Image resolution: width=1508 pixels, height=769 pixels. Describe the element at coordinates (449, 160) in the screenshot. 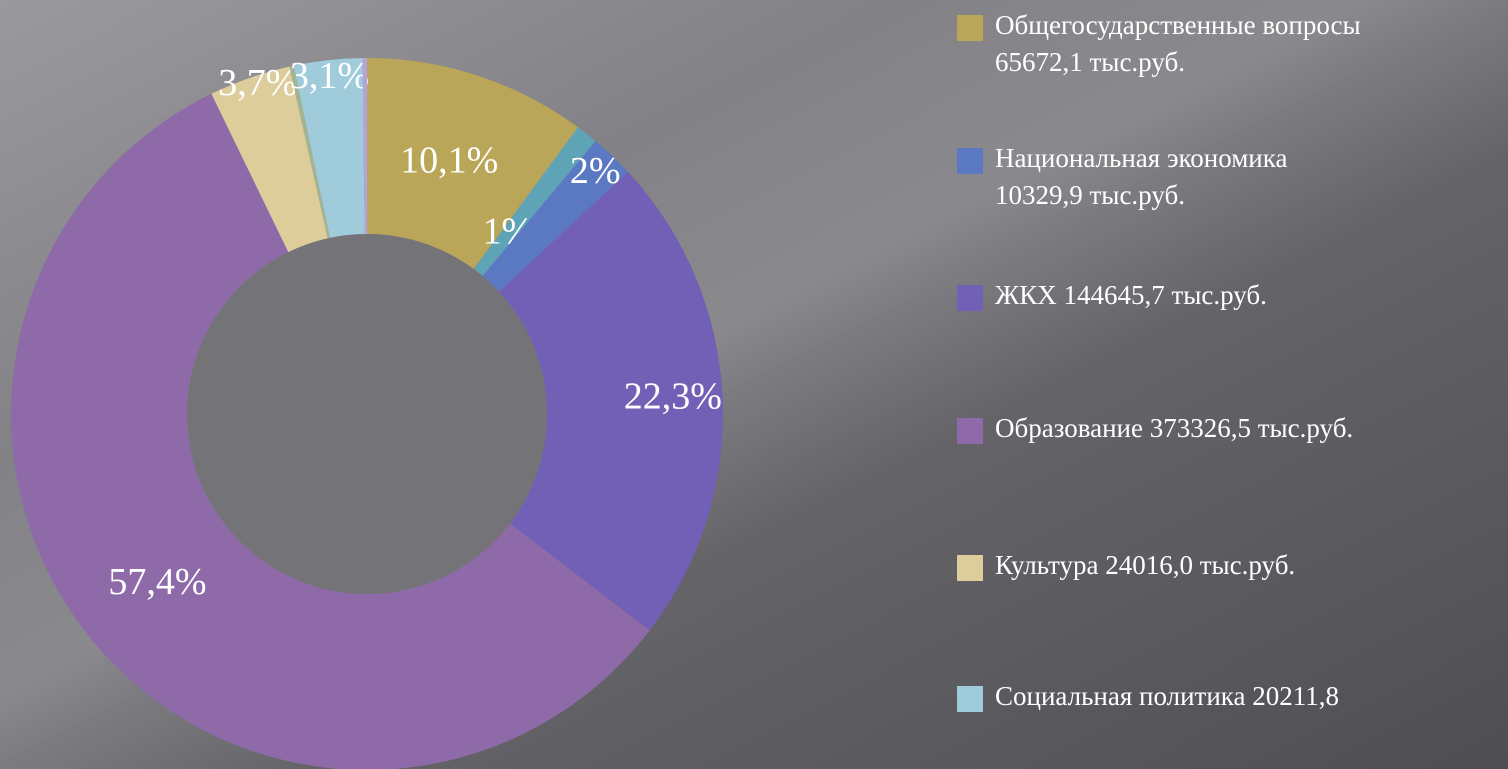

I see `value-label: 10,1%` at that location.